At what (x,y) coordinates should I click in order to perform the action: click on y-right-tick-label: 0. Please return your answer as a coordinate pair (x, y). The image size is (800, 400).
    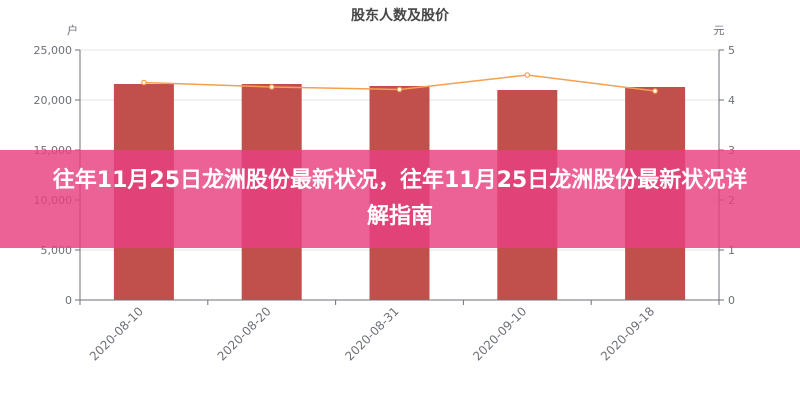
    Looking at the image, I should click on (731, 300).